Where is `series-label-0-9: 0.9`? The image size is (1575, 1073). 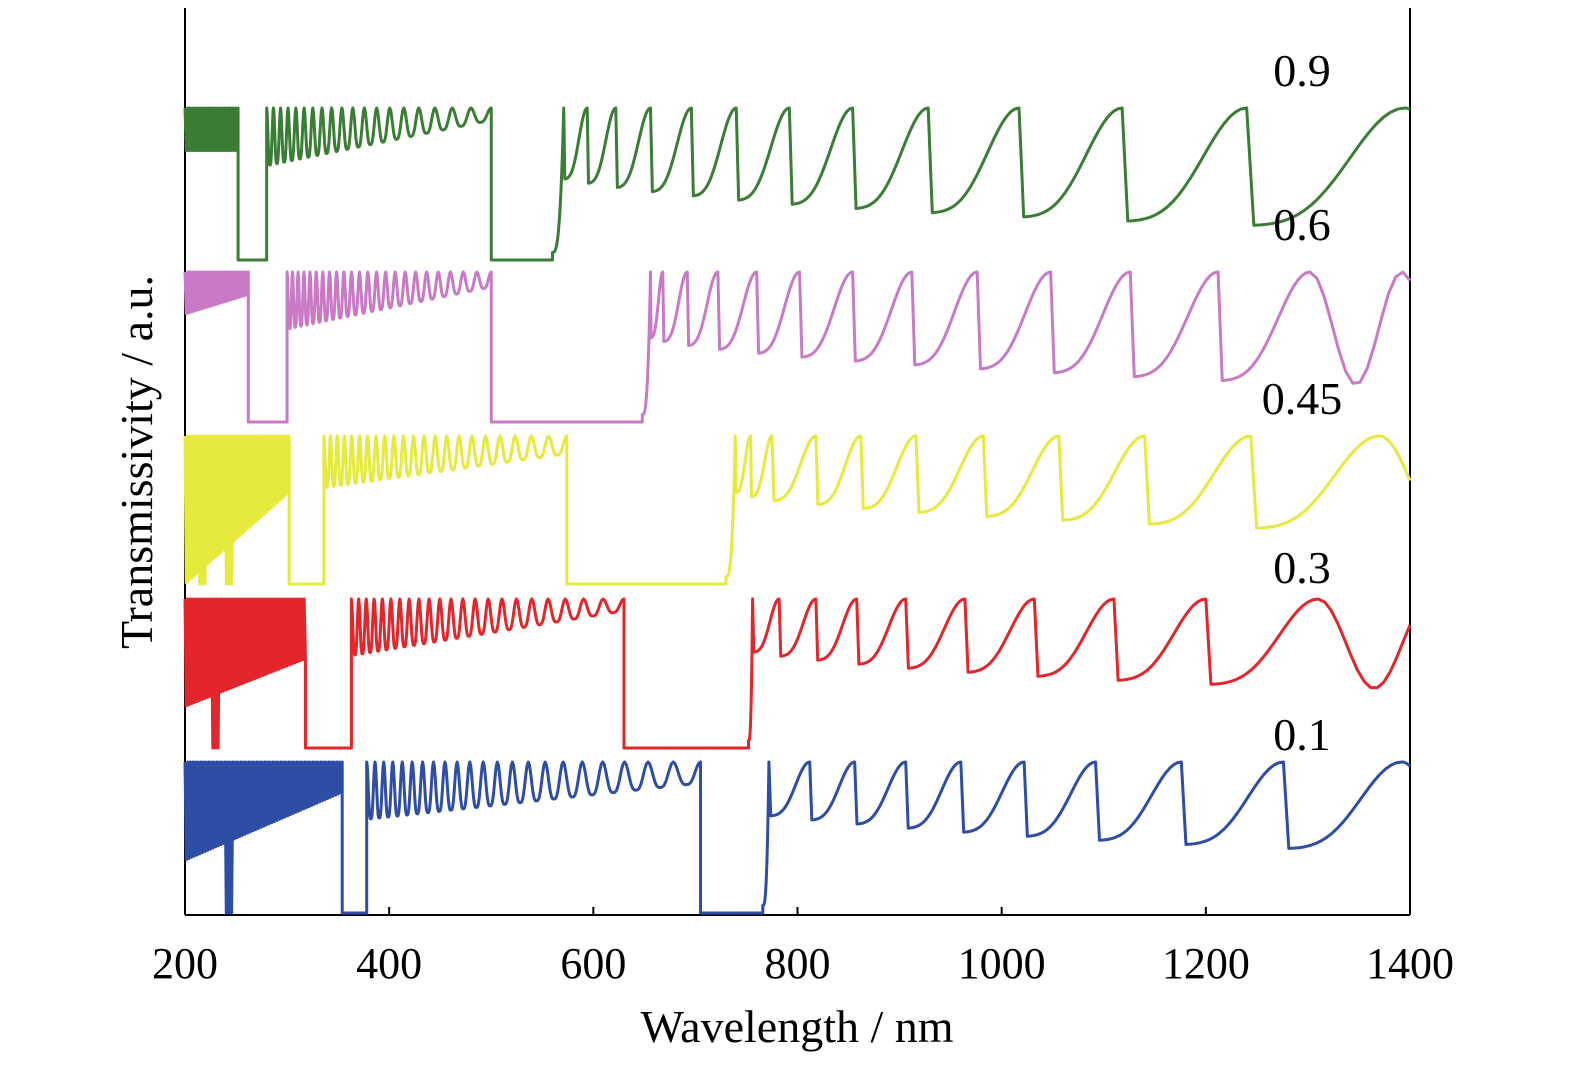 series-label-0-9: 0.9 is located at coordinates (1302, 70).